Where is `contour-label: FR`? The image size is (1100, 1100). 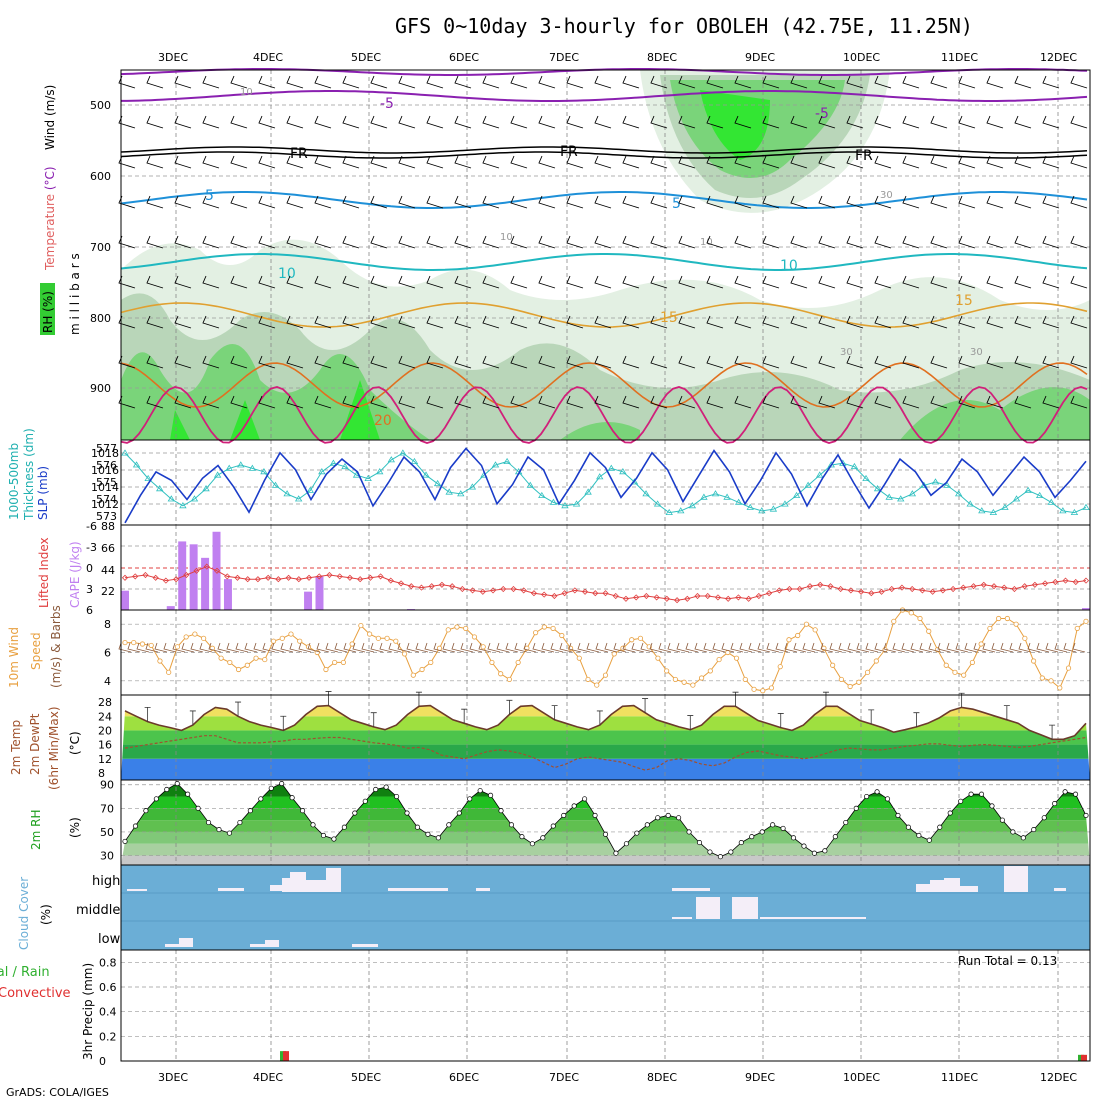
contour-label: FR is located at coordinates (299, 154).